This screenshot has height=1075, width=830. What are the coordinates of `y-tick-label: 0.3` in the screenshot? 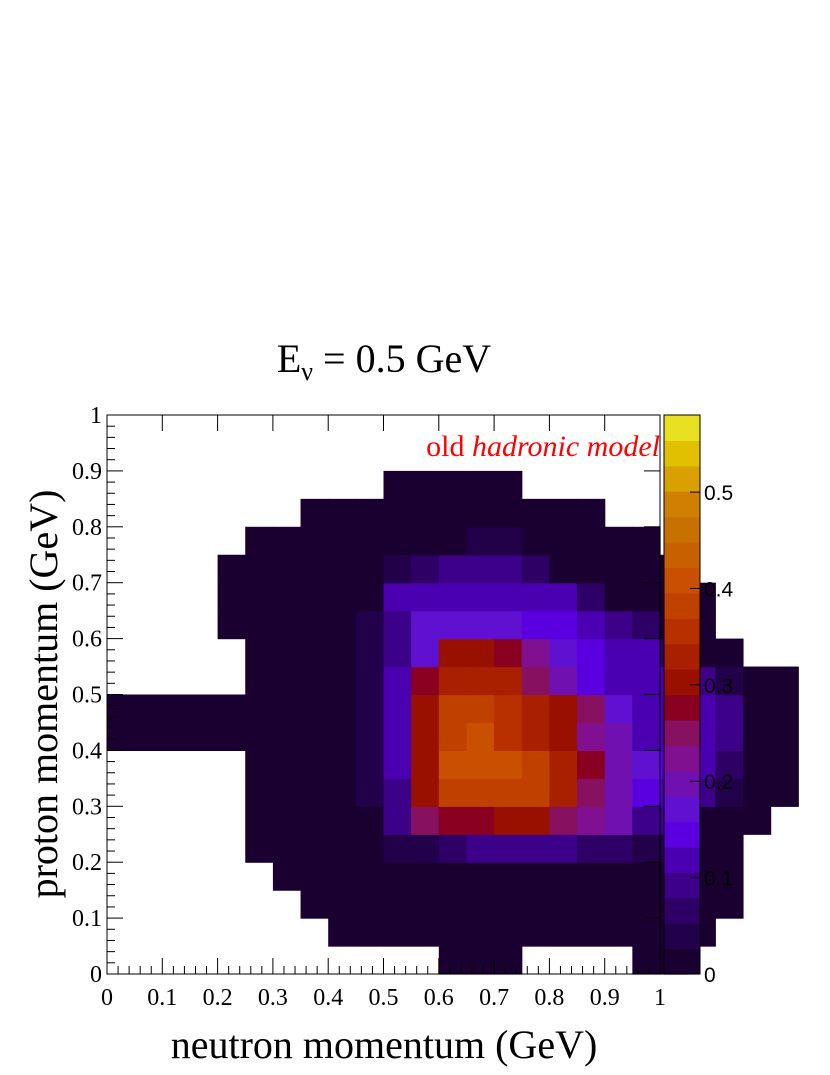 It's located at (87, 807).